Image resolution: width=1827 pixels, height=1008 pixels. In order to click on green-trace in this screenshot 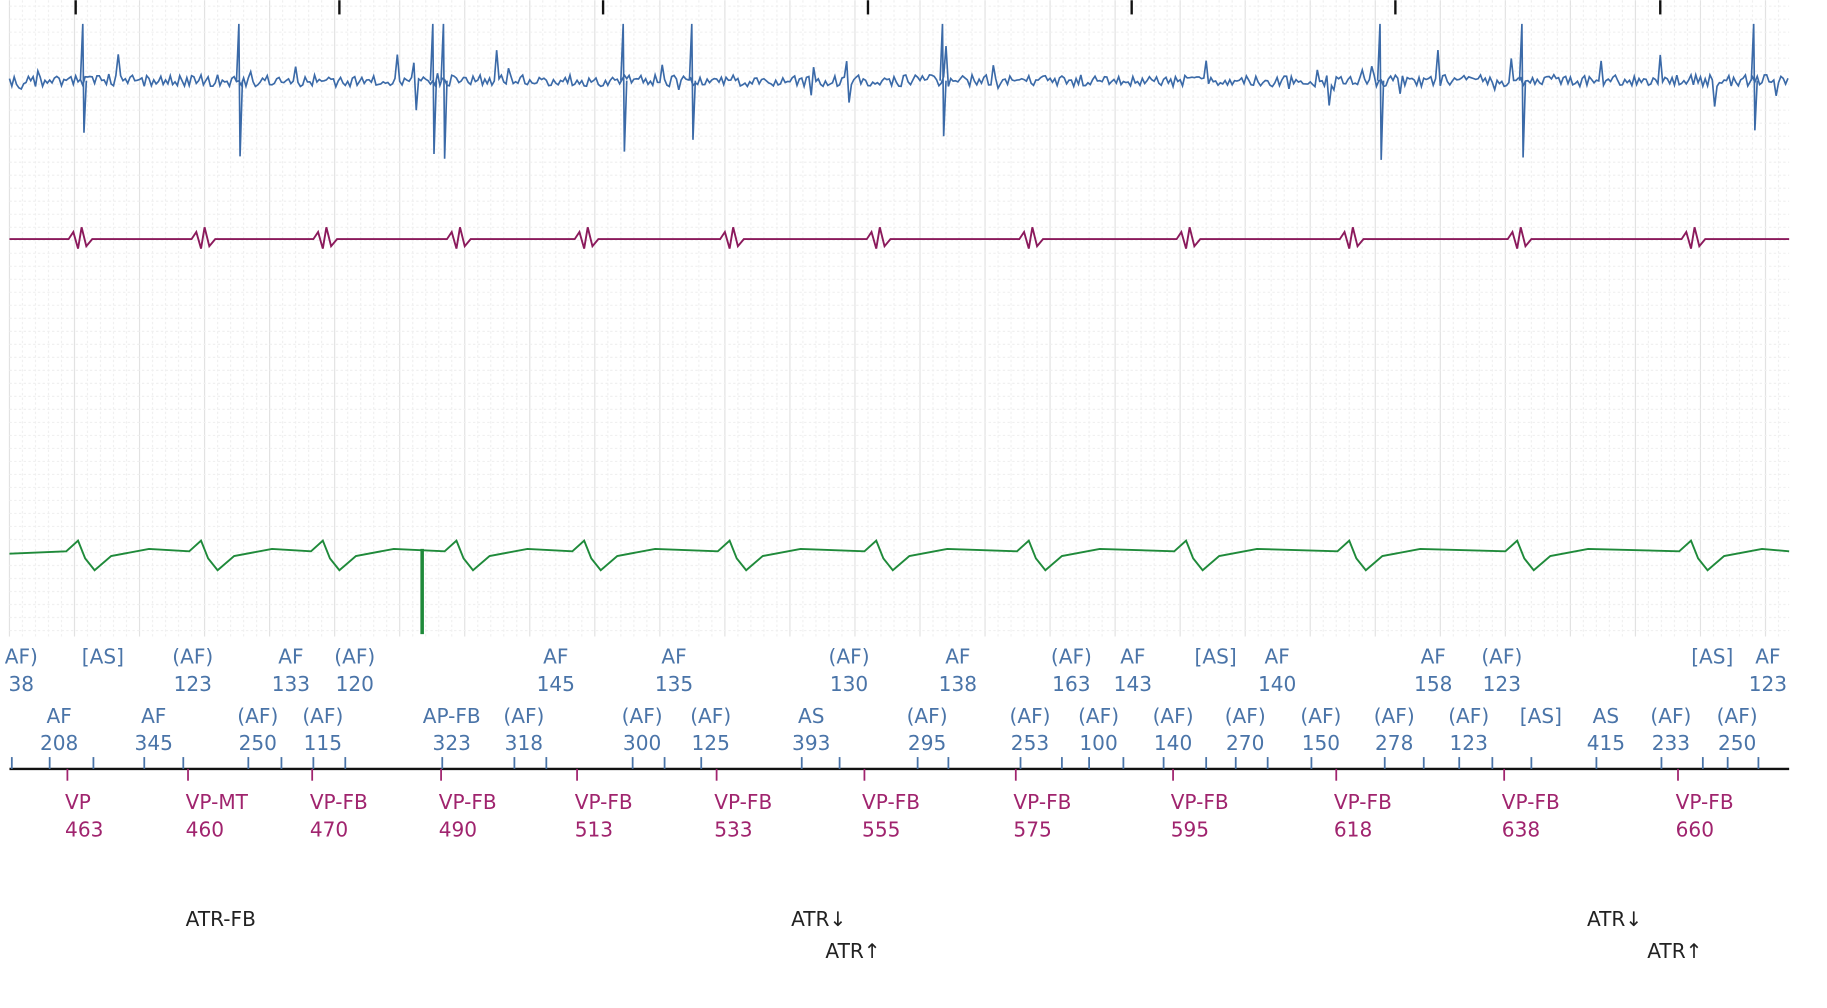, I will do `click(899, 555)`.